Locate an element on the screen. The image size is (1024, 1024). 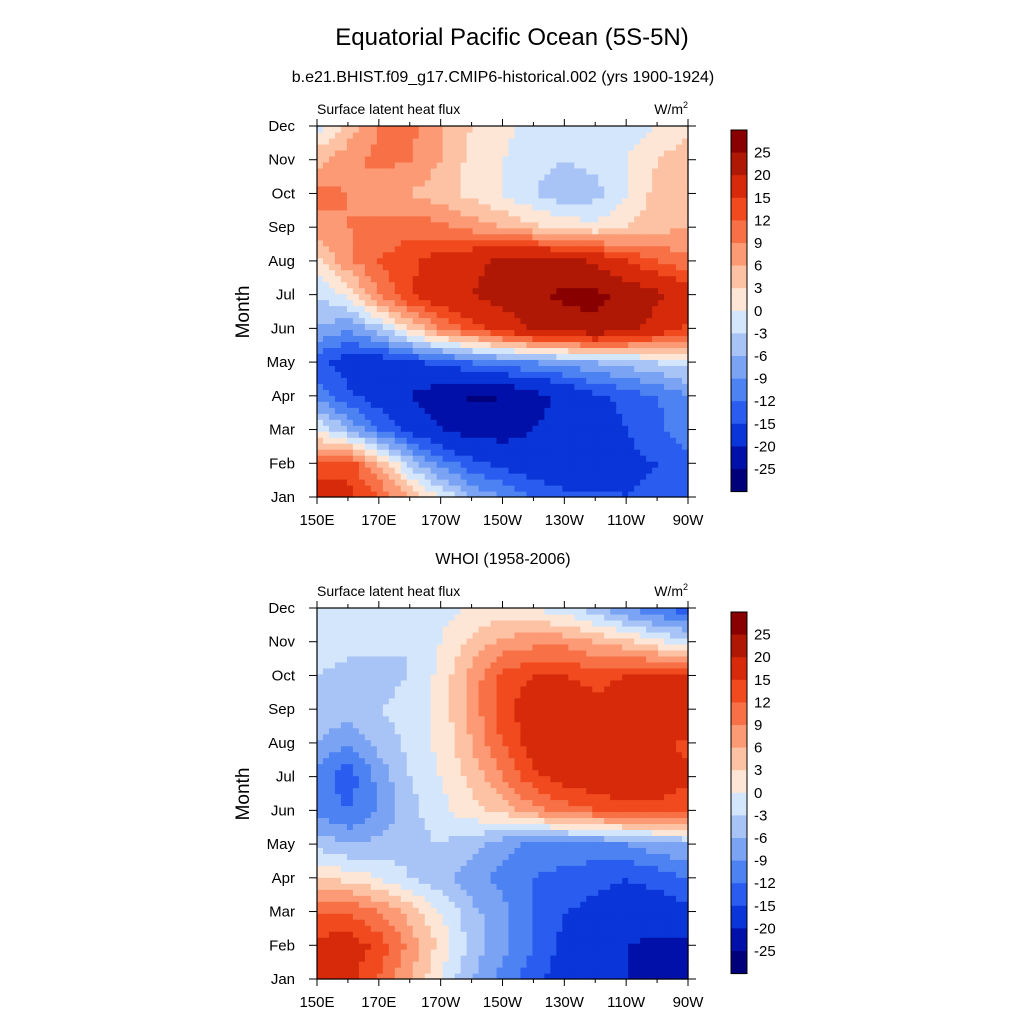
figure-title: Equatorial Pacific Ocean (5S-5N) is located at coordinates (511, 37).